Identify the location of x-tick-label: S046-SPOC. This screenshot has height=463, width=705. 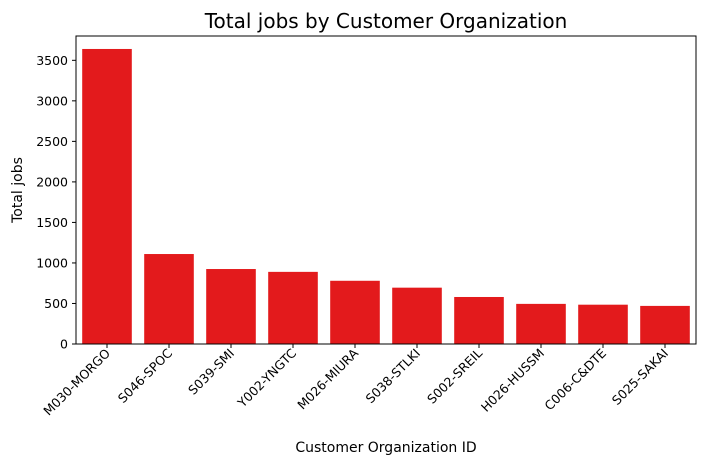
(145, 375).